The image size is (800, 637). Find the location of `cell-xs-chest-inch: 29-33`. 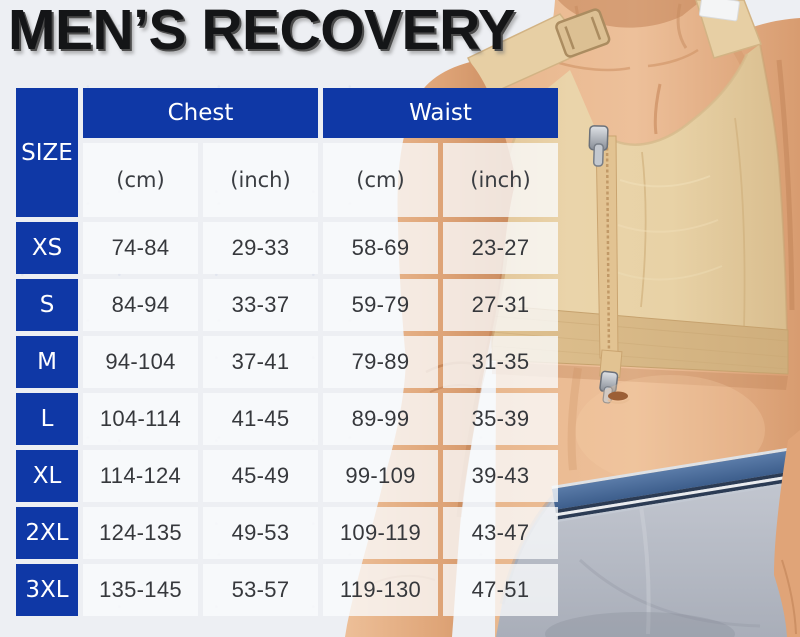

cell-xs-chest-inch: 29-33 is located at coordinates (260, 248).